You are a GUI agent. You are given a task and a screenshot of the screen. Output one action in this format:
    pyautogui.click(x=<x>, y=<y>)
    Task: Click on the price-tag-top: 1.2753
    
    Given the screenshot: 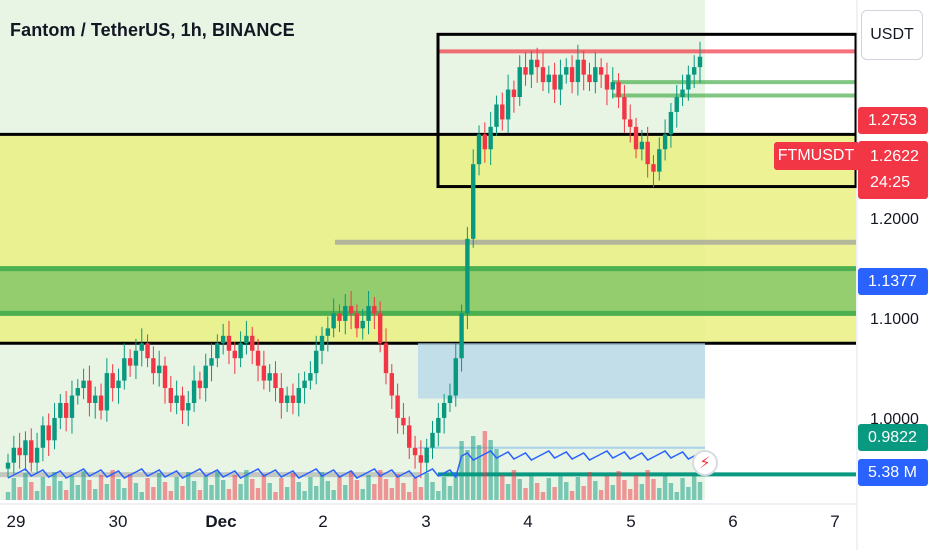 What is the action you would take?
    pyautogui.click(x=893, y=120)
    